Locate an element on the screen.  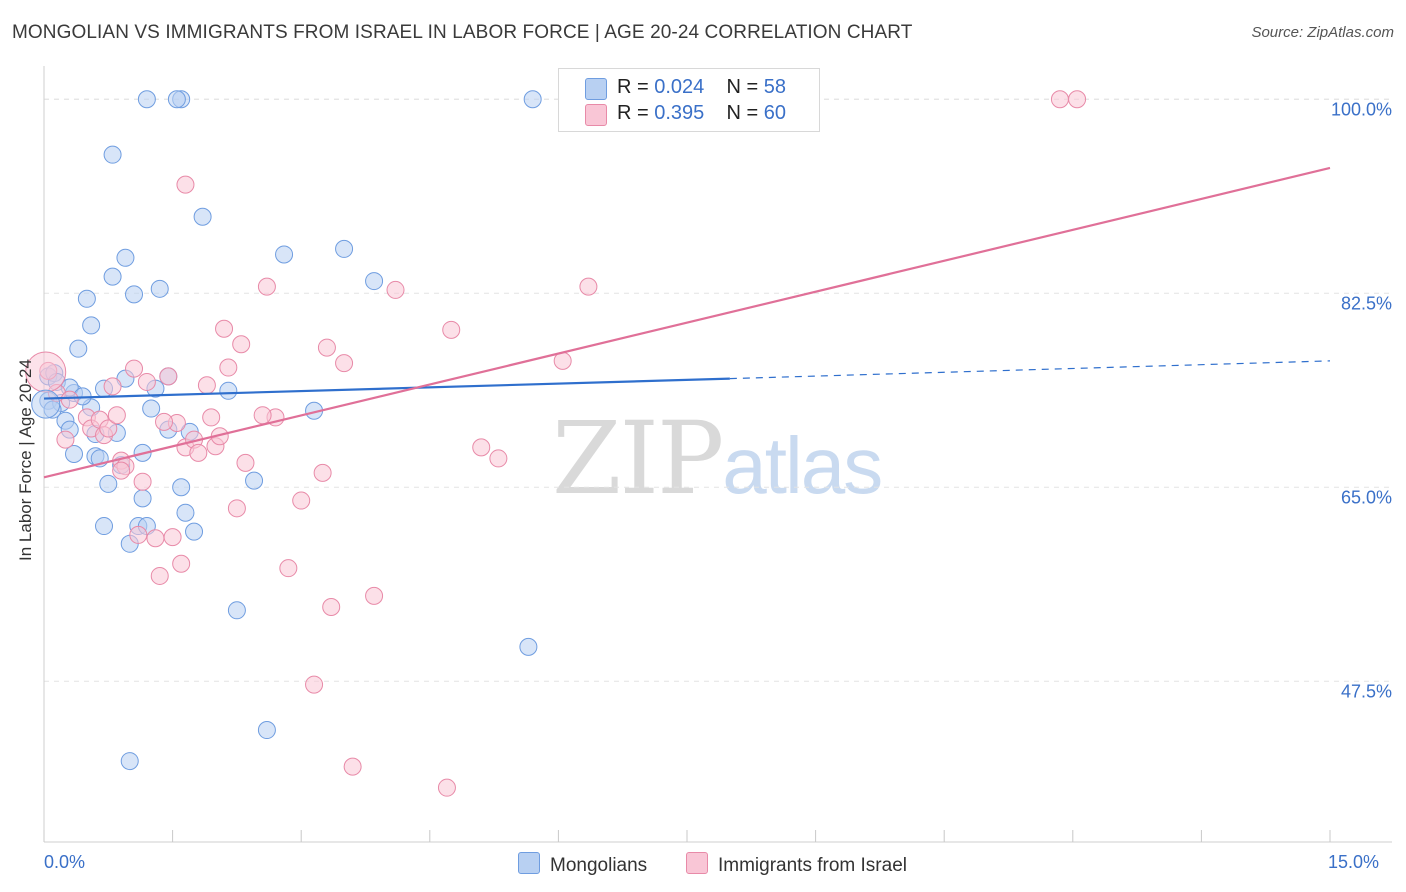
watermark: ZIPatlas is located at coordinates (717, 458).